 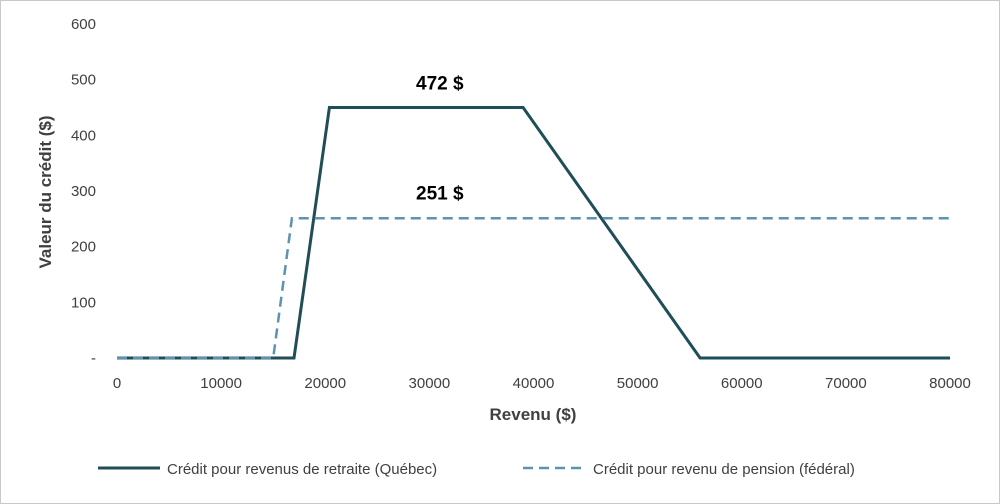 What do you see at coordinates (325, 383) in the screenshot?
I see `x-tick-label: 20000` at bounding box center [325, 383].